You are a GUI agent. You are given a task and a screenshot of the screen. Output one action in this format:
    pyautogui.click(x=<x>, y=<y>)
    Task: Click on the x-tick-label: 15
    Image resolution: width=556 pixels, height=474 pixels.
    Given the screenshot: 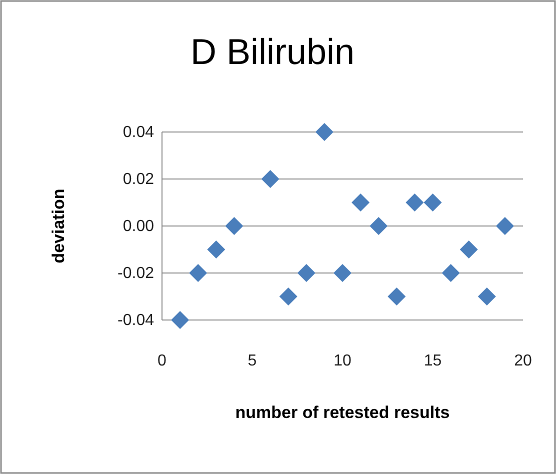 What is the action you would take?
    pyautogui.click(x=433, y=361)
    